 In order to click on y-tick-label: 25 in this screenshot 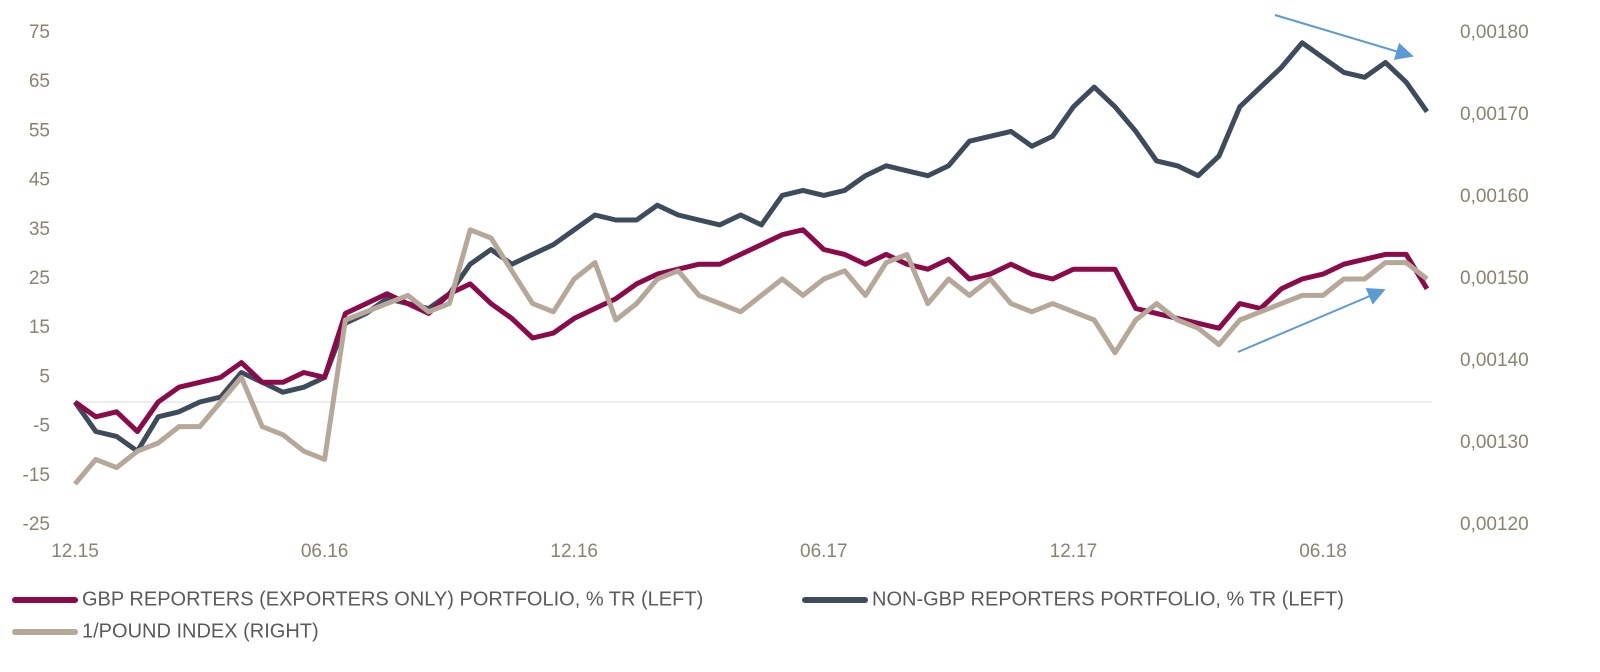, I will do `click(39, 278)`.